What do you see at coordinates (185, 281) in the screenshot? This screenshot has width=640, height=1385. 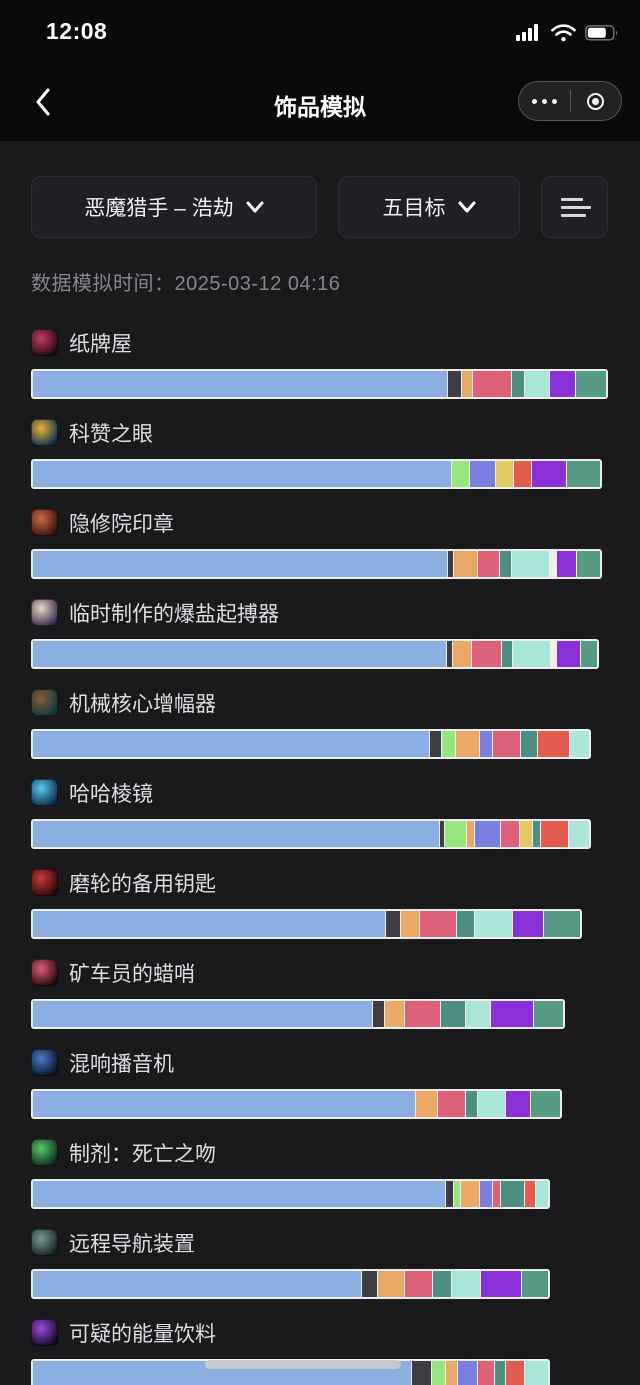 I see `simulation-timestamp: 数据模拟时间：2025-03-12 04:16` at bounding box center [185, 281].